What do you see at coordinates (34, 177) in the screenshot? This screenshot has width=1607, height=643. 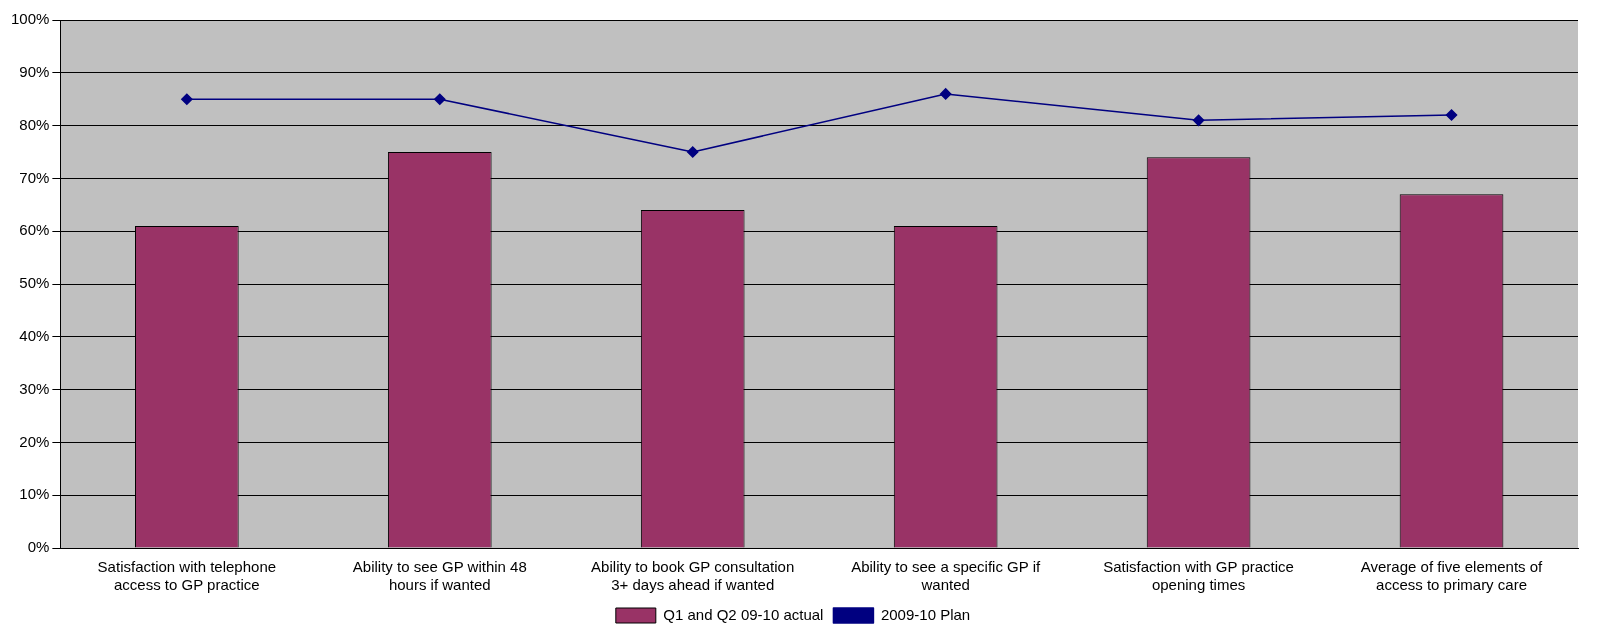 I see `y-tick-label: 70%` at bounding box center [34, 177].